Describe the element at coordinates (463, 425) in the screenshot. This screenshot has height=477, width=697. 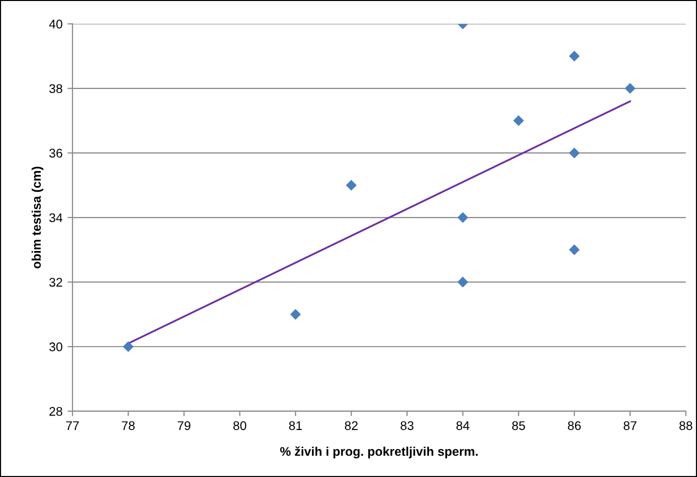
I see `x-tick-label: 84` at that location.